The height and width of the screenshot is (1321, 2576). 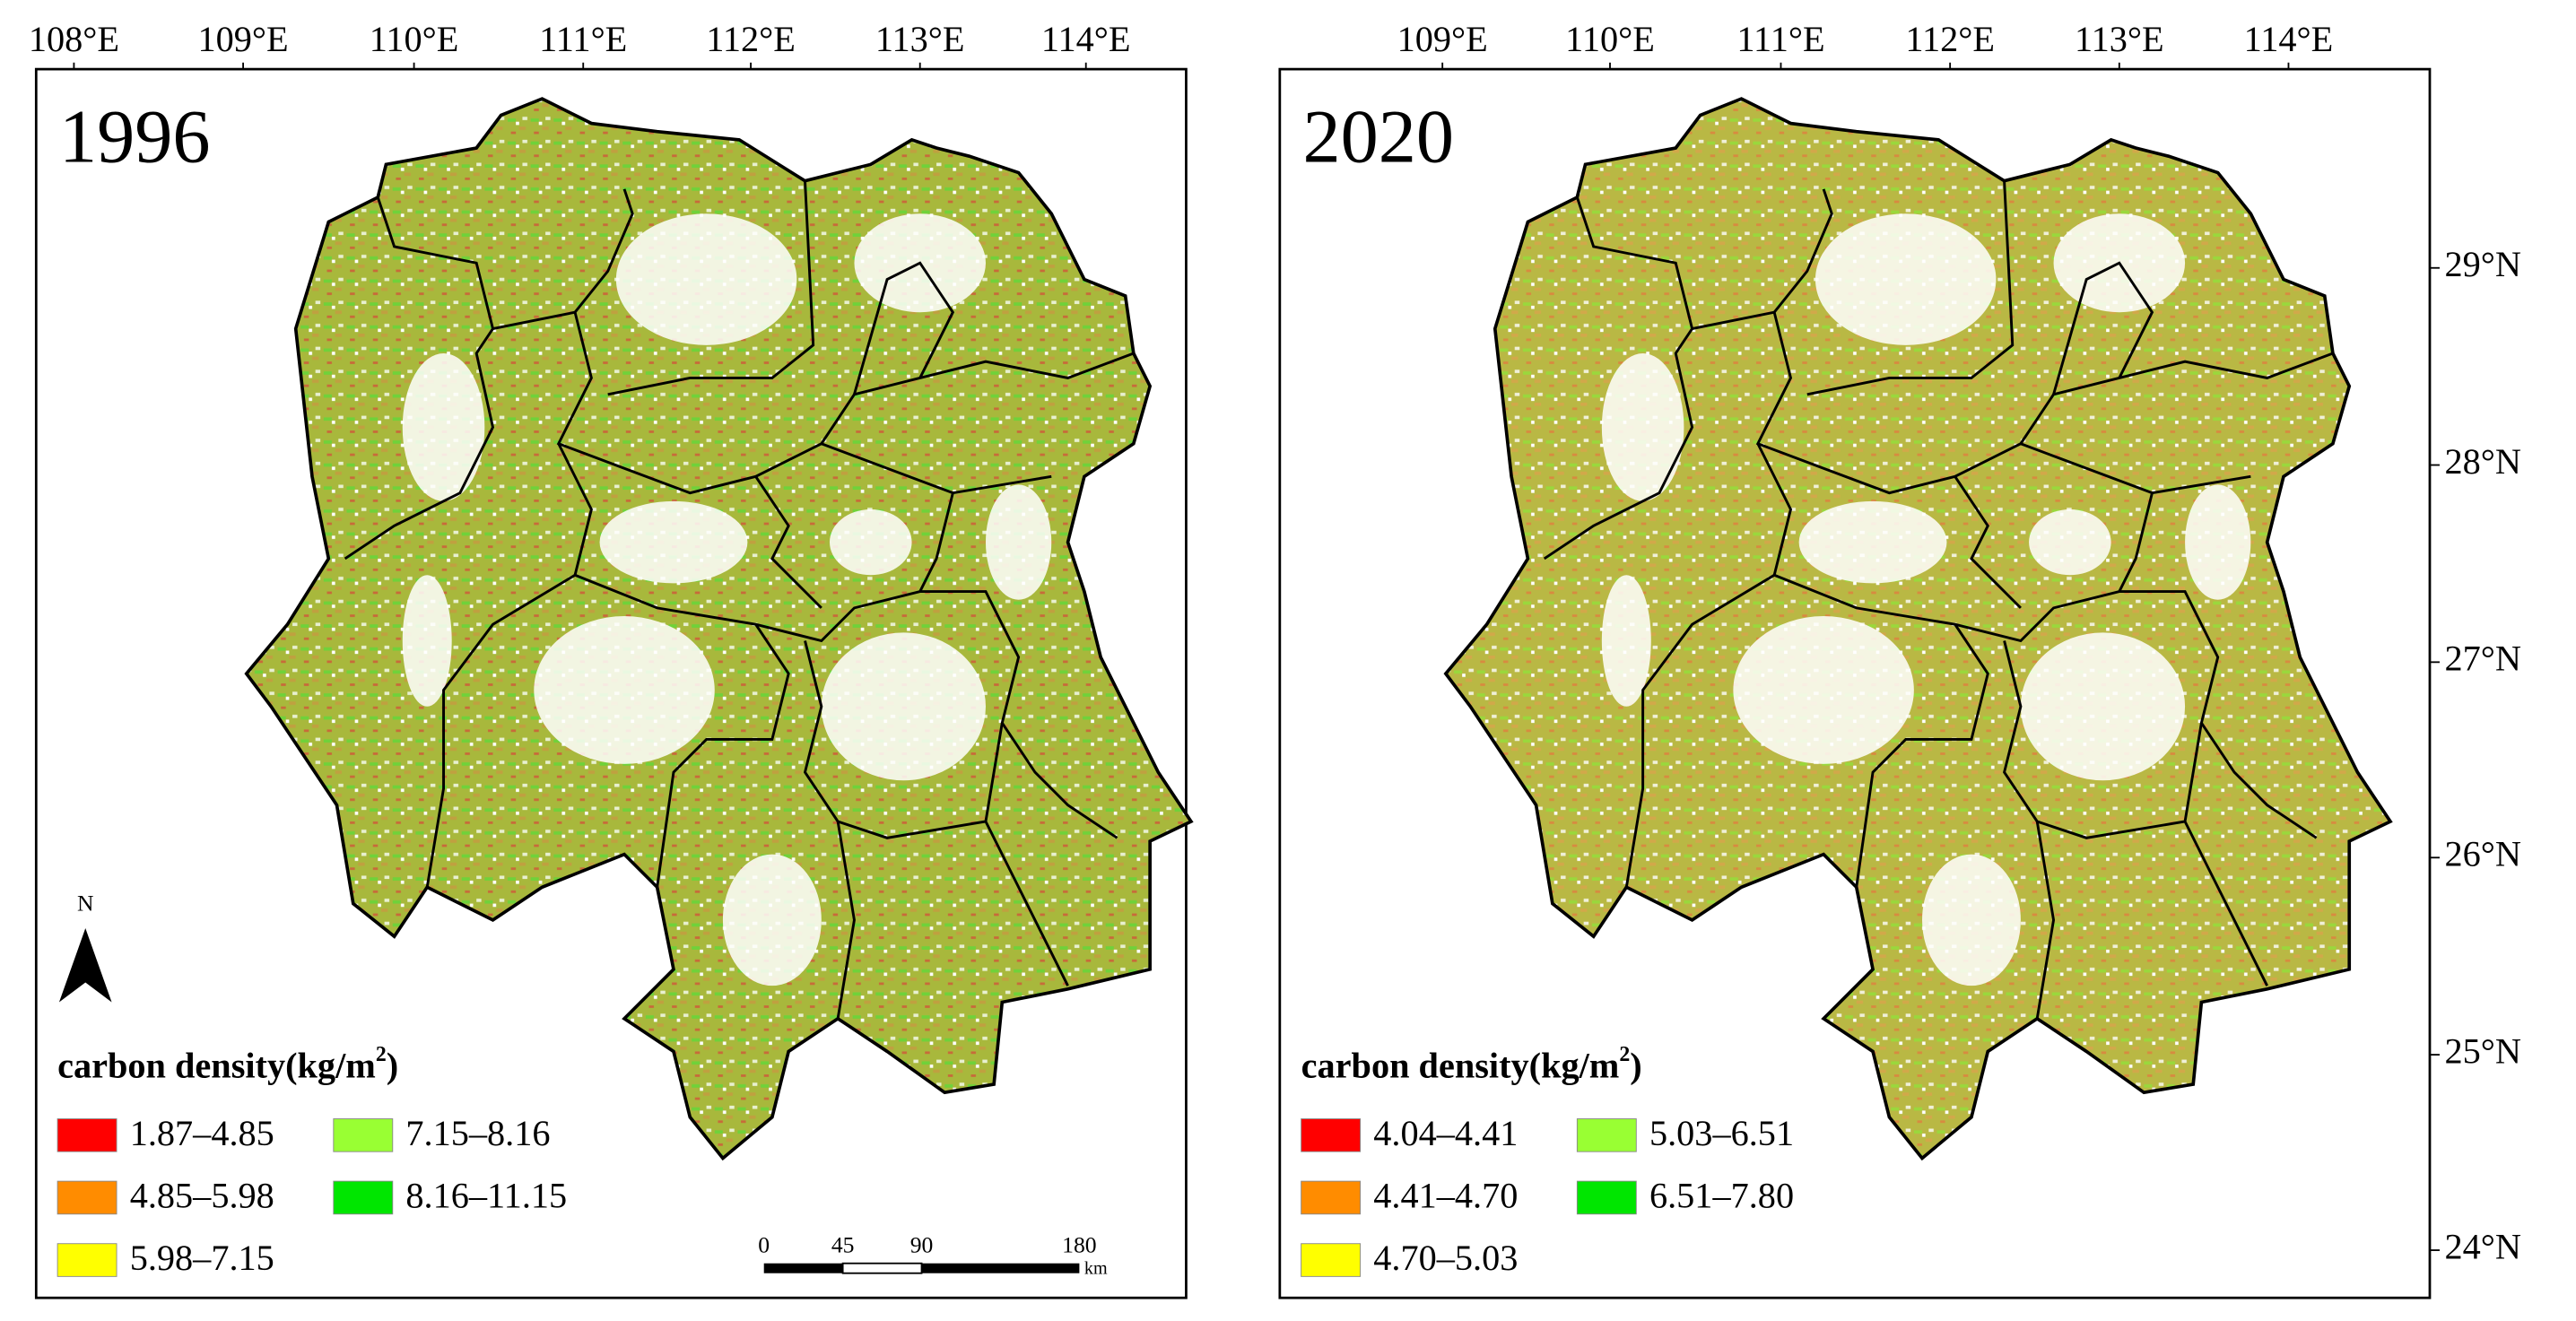 What do you see at coordinates (1086, 39) in the screenshot?
I see `longitude-label: 114°E` at bounding box center [1086, 39].